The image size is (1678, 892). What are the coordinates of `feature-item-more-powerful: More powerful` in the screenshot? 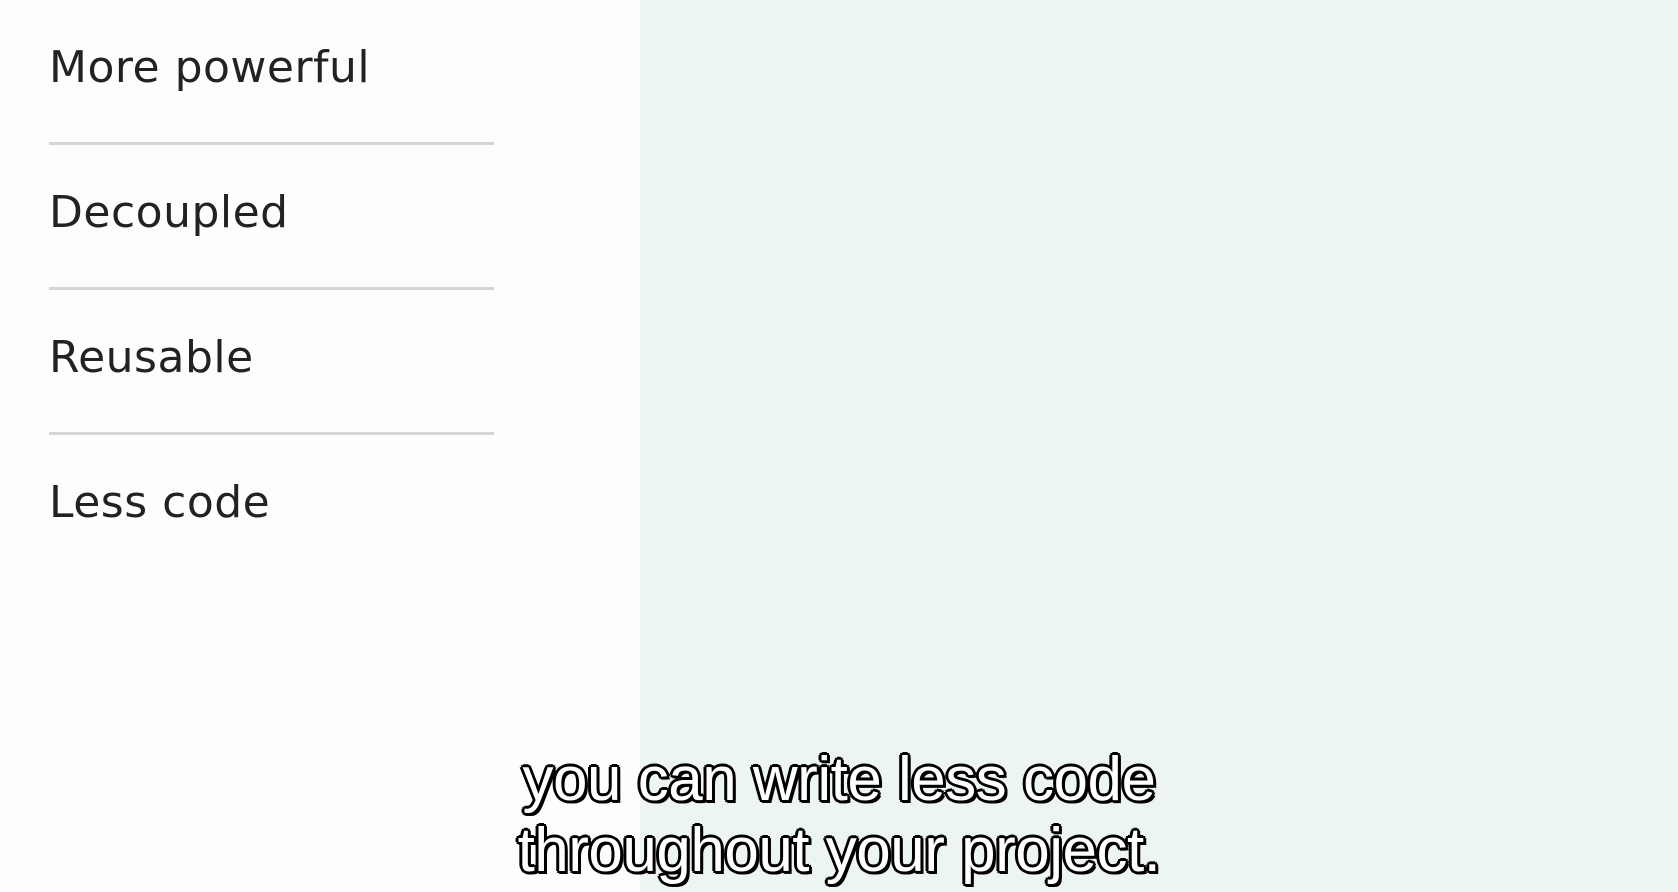 It's located at (271, 72).